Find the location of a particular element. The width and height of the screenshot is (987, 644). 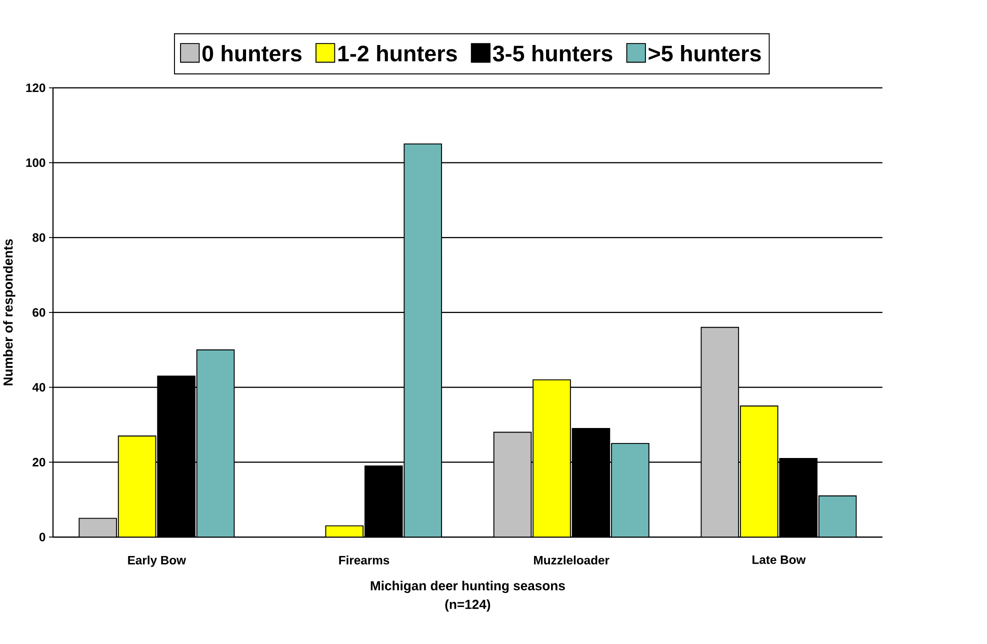

x-tick-label: Firearms is located at coordinates (364, 560).